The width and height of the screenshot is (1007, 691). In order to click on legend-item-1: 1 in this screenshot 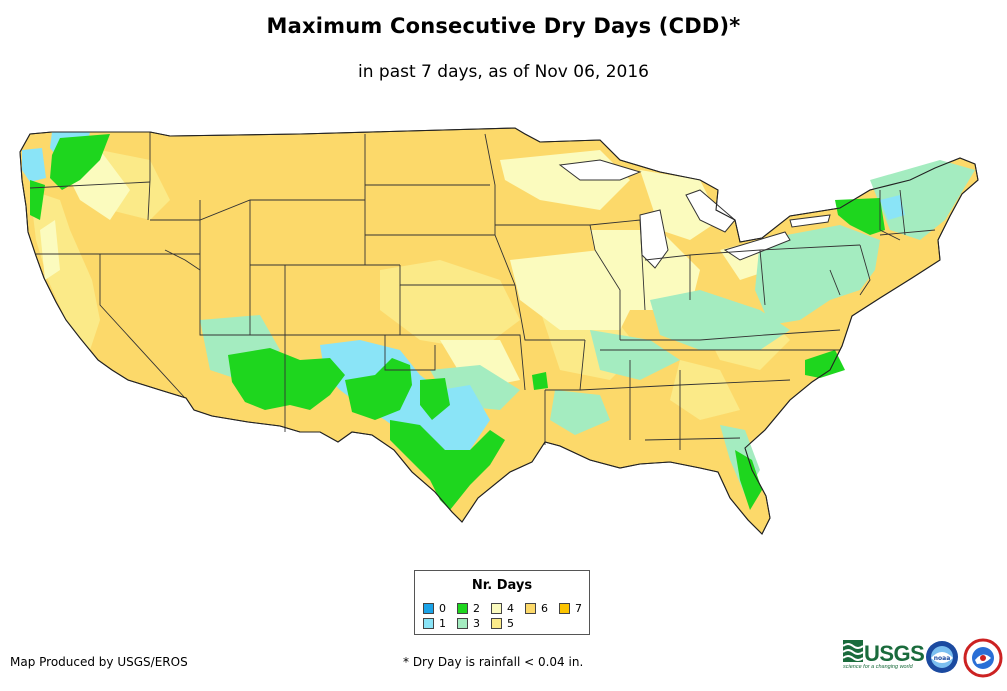, I will do `click(434, 624)`.